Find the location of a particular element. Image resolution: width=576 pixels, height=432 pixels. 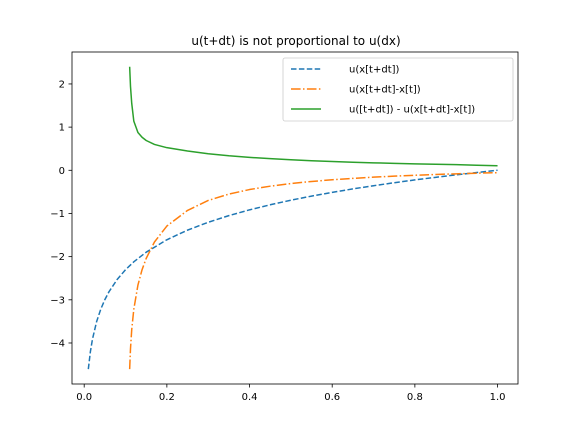

legend-label-2: u([t+dt]) - u(x[t+dt]-x[t]) is located at coordinates (412, 110).